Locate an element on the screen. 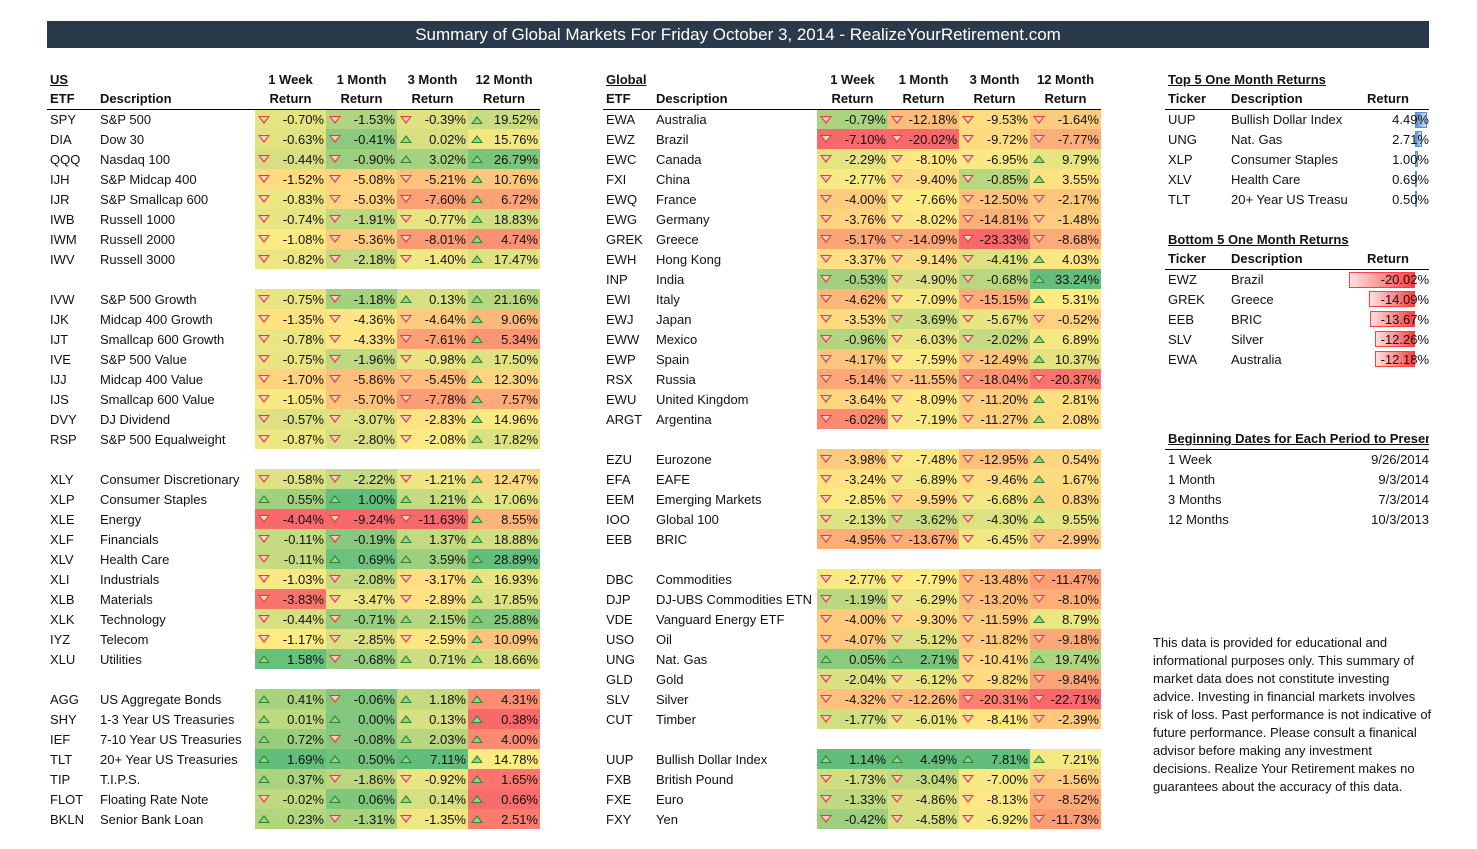 Image resolution: width=1477 pixels, height=849 pixels. global-return-value: 4.03% is located at coordinates (1080, 259).